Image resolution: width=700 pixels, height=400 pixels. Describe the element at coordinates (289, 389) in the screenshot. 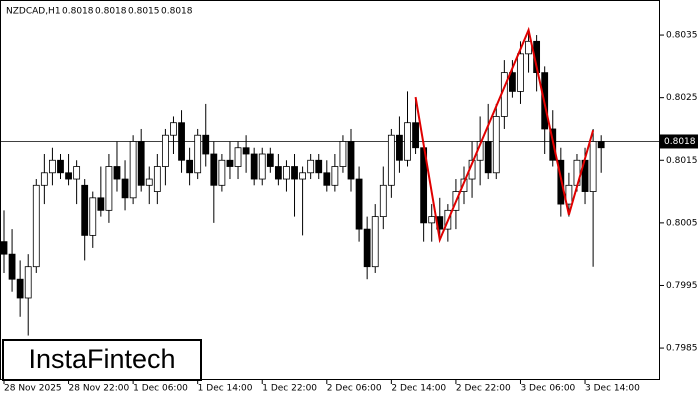

I see `x-tick-label: 1 Dec 22:00` at that location.